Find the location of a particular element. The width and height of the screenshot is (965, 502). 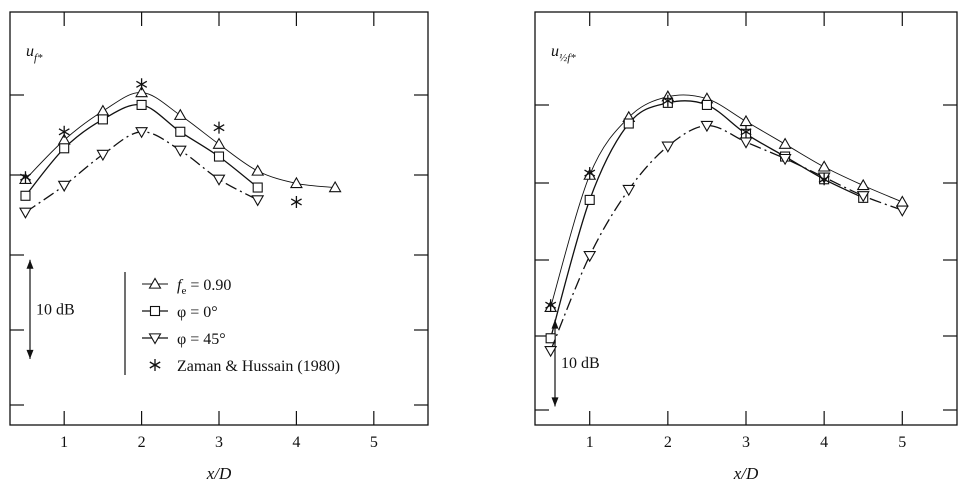

y-axis-label: u½f* is located at coordinates (563, 53).